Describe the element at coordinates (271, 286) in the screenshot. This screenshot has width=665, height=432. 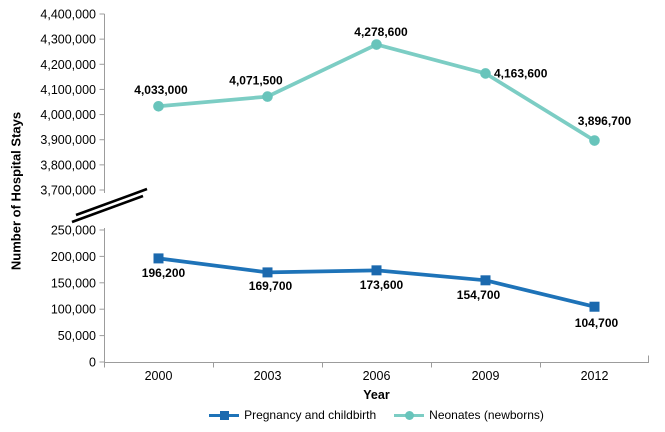
I see `data-label: 169,700` at that location.